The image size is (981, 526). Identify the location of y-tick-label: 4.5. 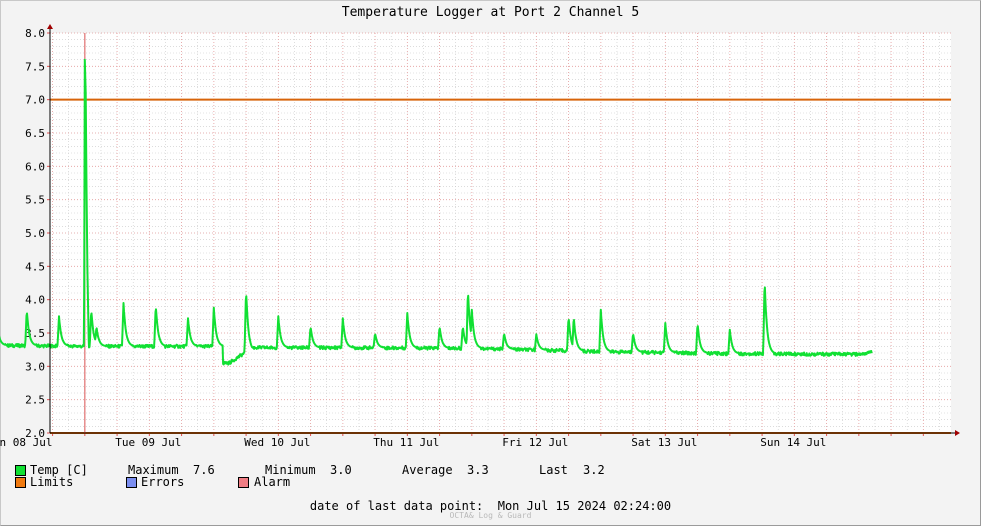
(35, 266).